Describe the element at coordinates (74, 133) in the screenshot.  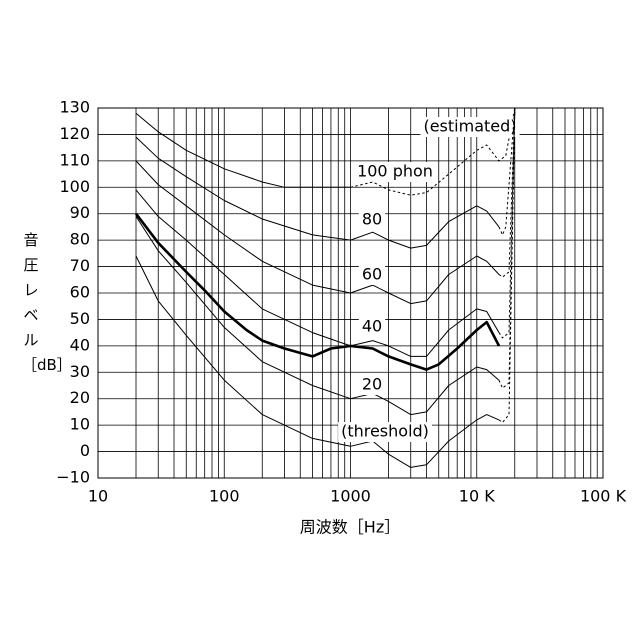
I see `y-tick-label: 120` at that location.